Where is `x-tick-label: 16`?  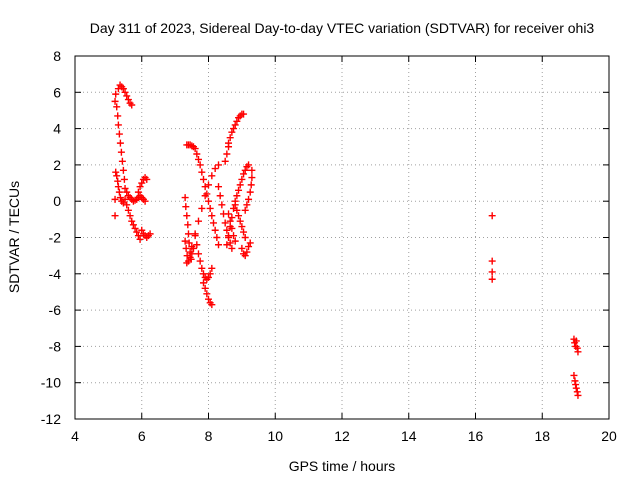 x-tick-label: 16 is located at coordinates (476, 436).